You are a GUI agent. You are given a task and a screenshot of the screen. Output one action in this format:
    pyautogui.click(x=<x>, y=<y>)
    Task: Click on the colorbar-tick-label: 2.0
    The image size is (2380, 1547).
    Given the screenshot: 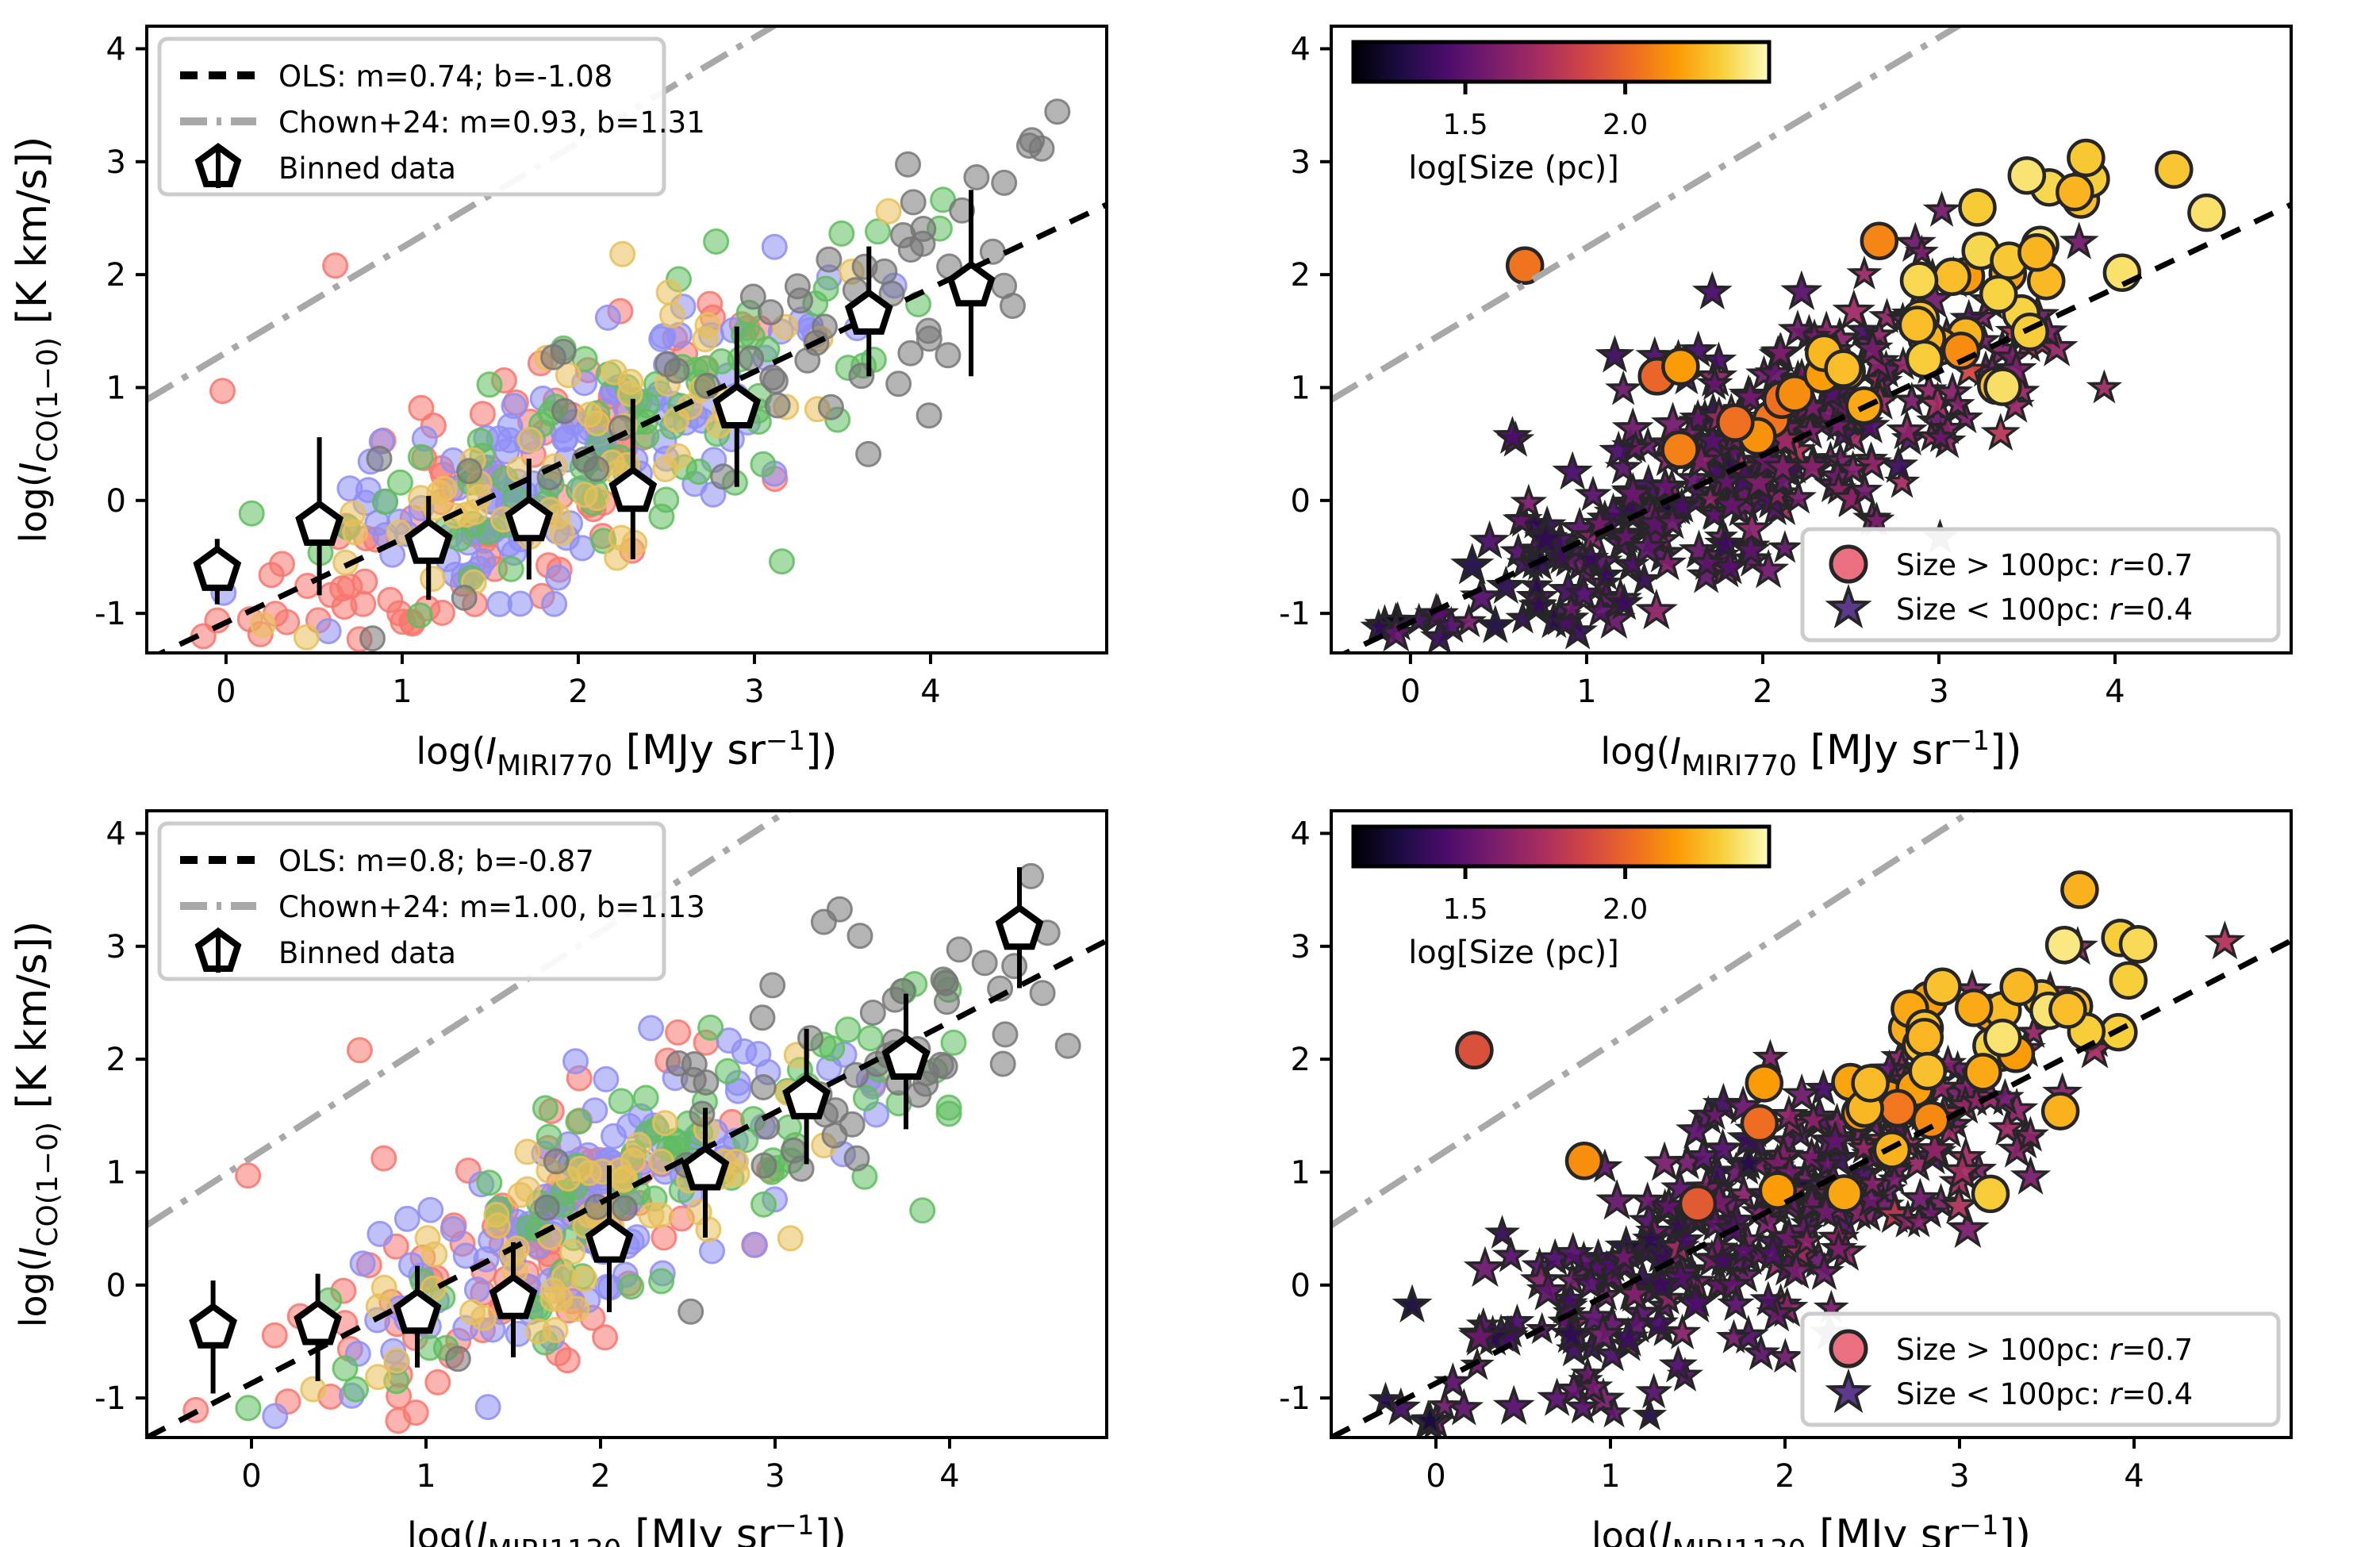 What is the action you would take?
    pyautogui.click(x=1625, y=909)
    